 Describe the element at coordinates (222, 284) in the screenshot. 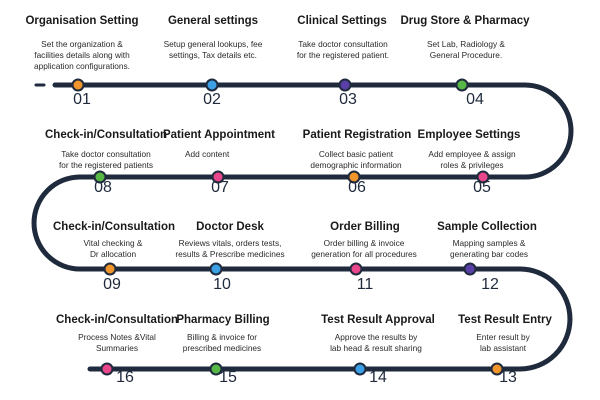

I see `step-number: 10` at that location.